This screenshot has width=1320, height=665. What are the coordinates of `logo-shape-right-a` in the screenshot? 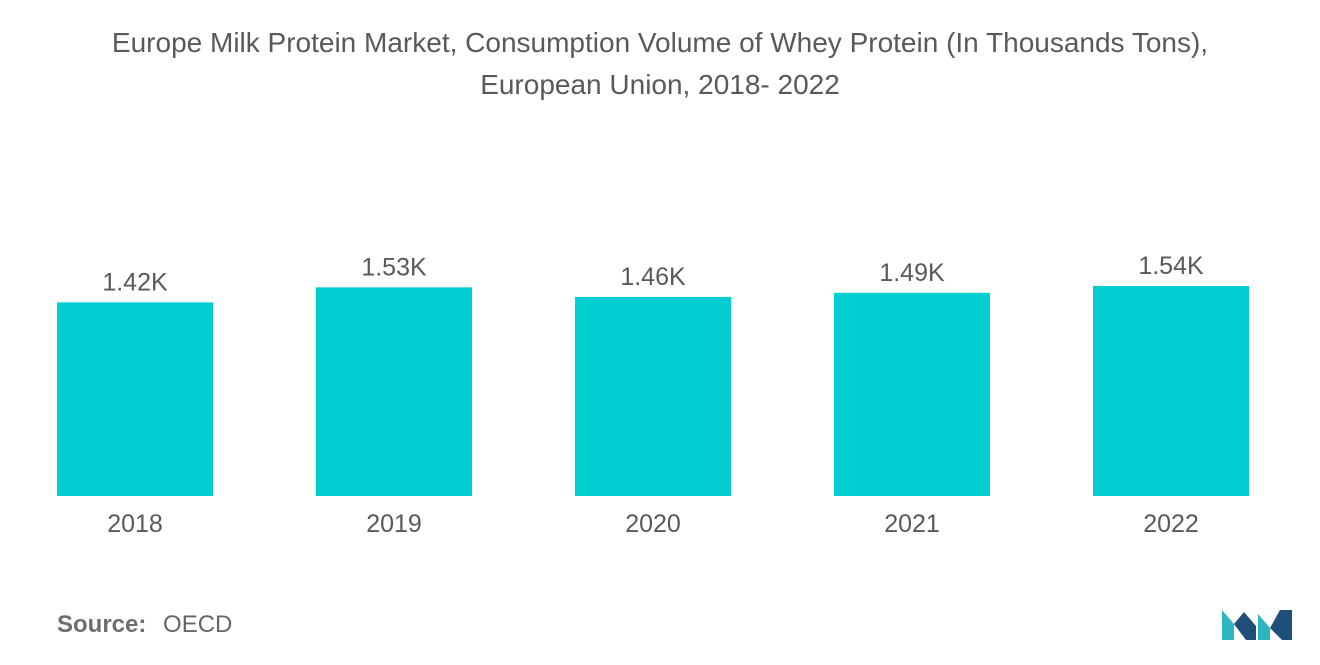 It's located at (1264, 627).